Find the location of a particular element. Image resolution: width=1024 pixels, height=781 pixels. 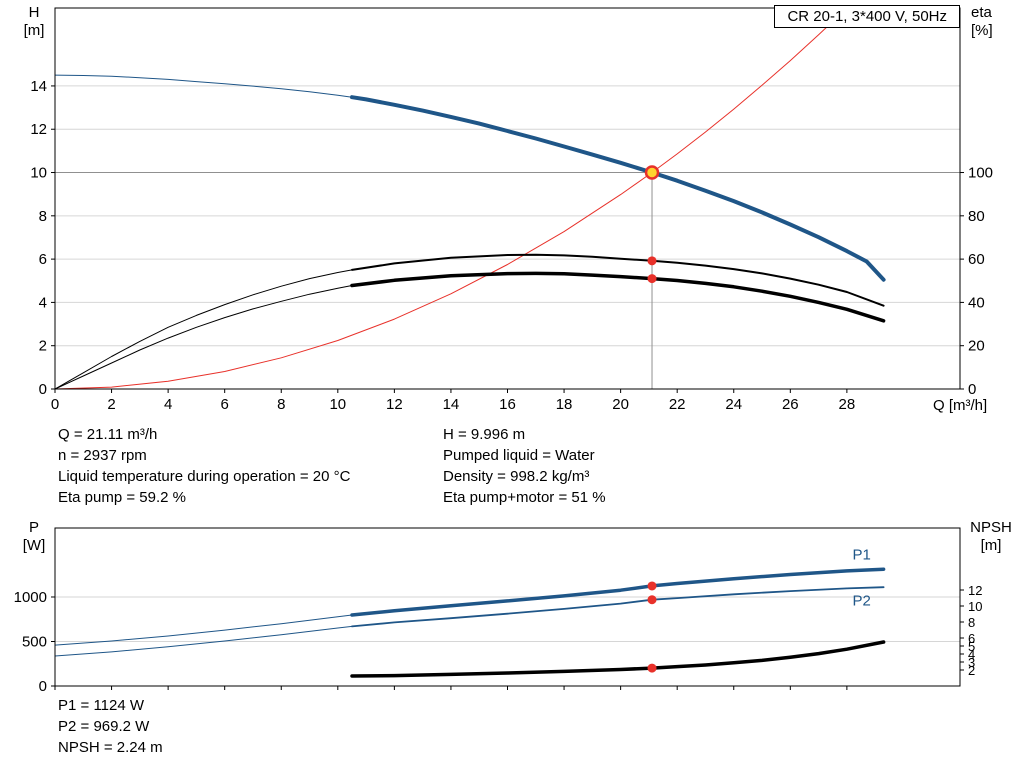

p-axis-symbol: P is located at coordinates (33, 527).